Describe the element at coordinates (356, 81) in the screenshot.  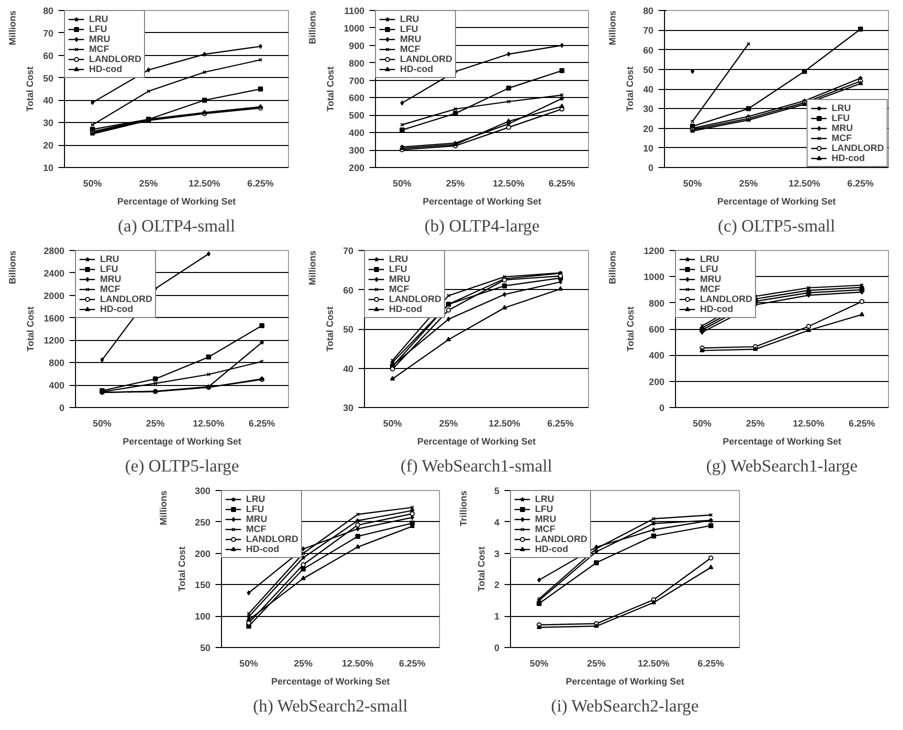
I see `y-tick-label: 700` at that location.